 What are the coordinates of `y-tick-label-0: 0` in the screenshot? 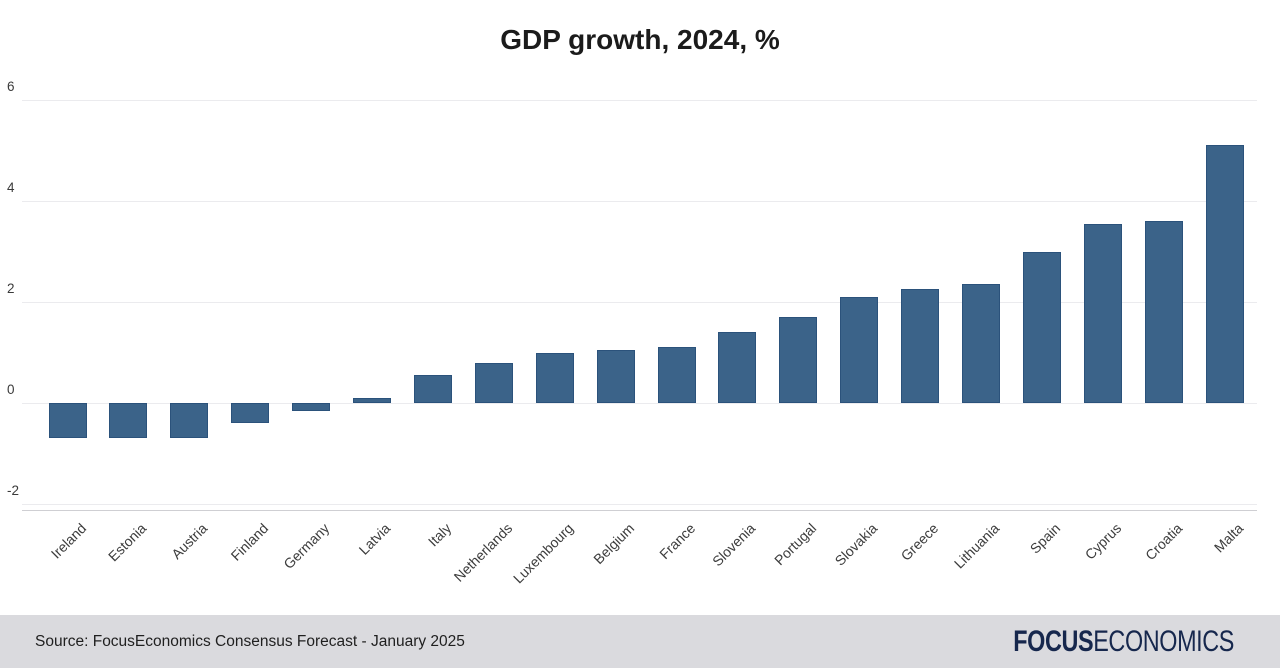 It's located at (11, 389).